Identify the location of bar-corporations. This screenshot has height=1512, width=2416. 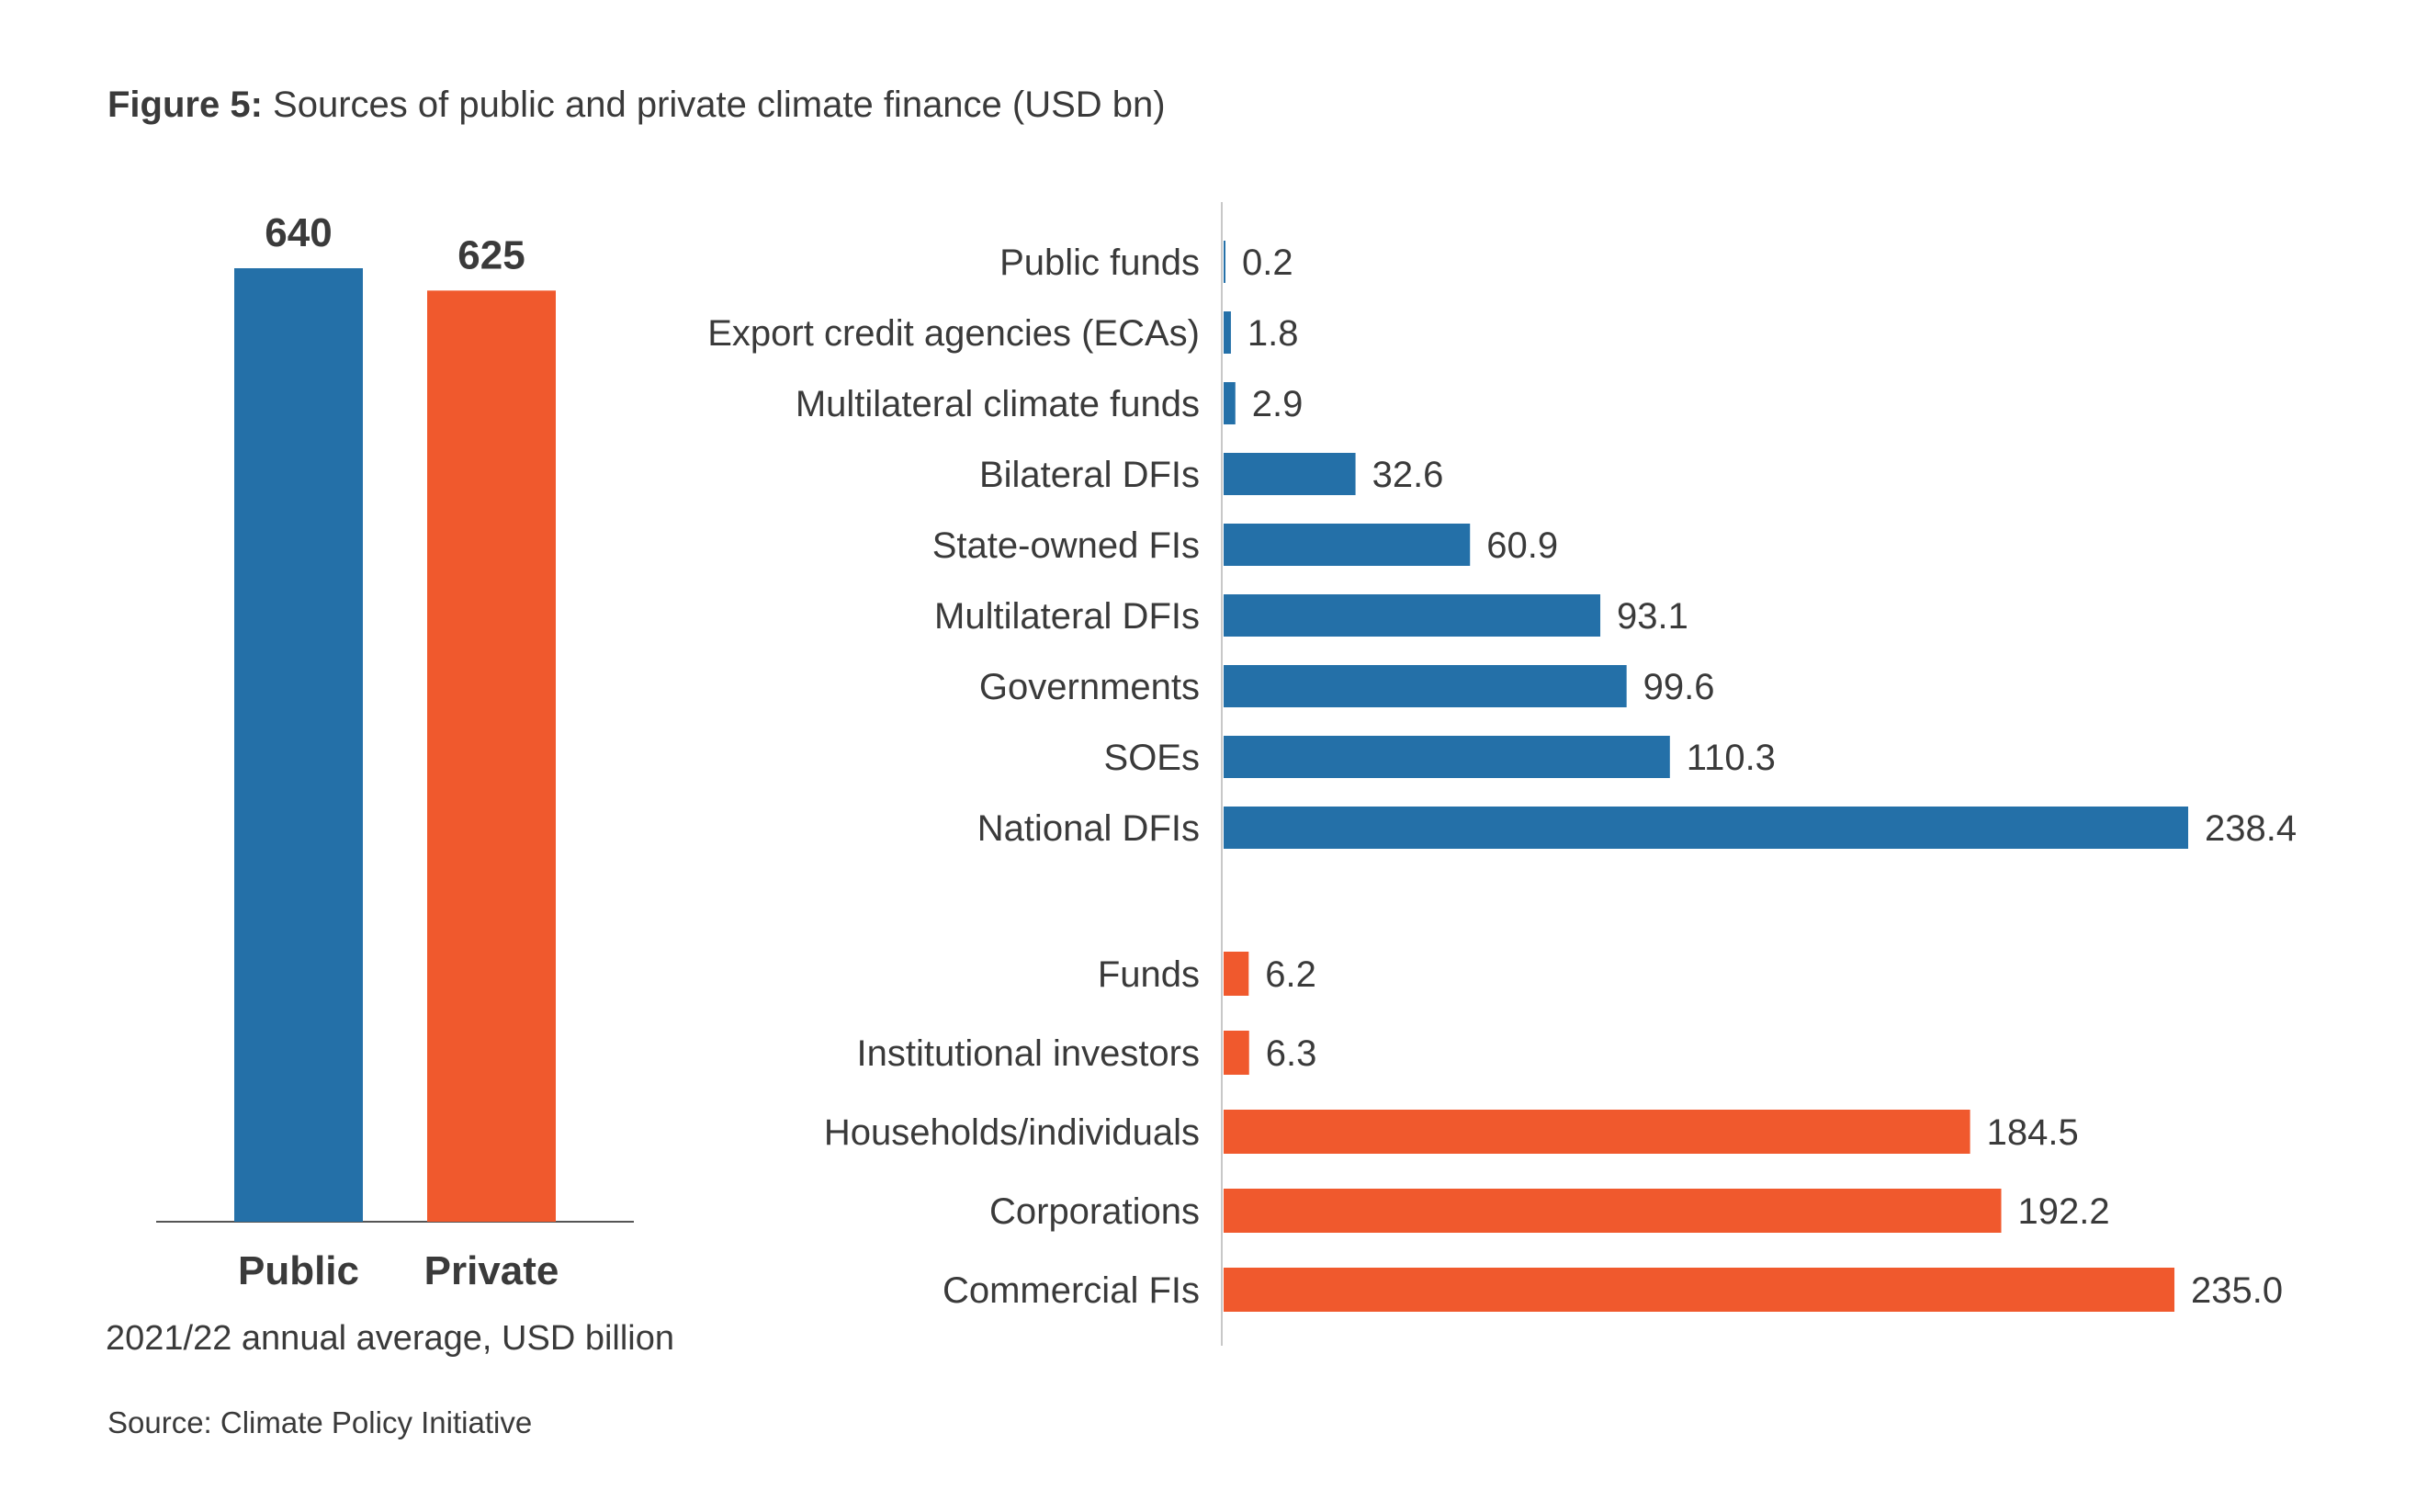
(1613, 1211).